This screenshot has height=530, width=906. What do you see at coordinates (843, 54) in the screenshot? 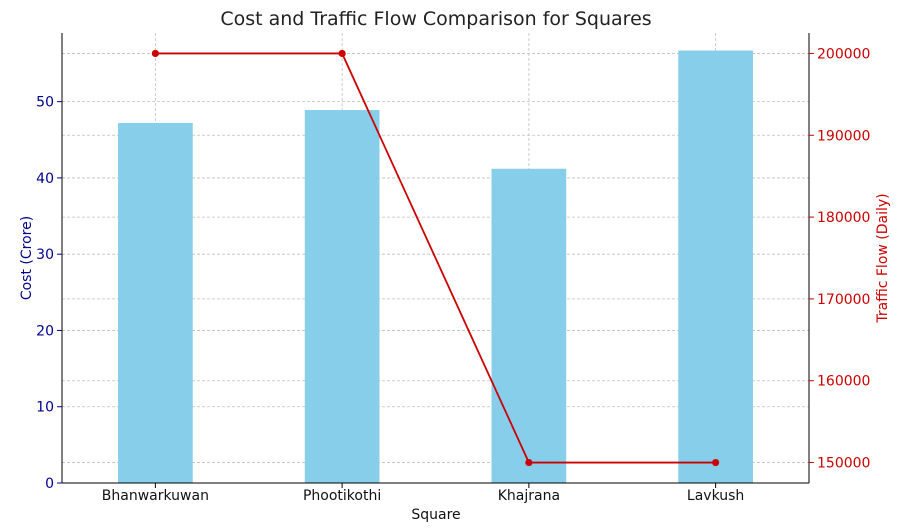
I see `y2-tick-label: 200000` at bounding box center [843, 54].